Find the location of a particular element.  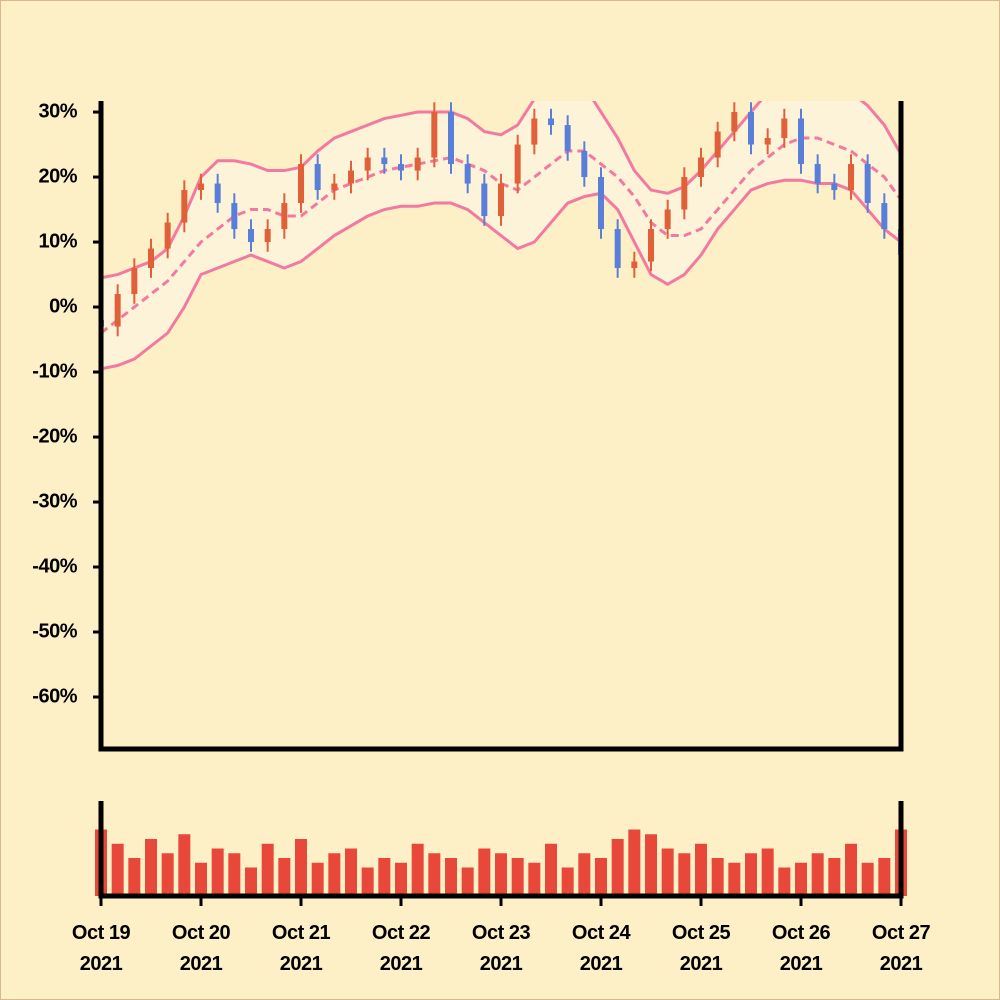

y-tick-label: -30% is located at coordinates (54, 501).